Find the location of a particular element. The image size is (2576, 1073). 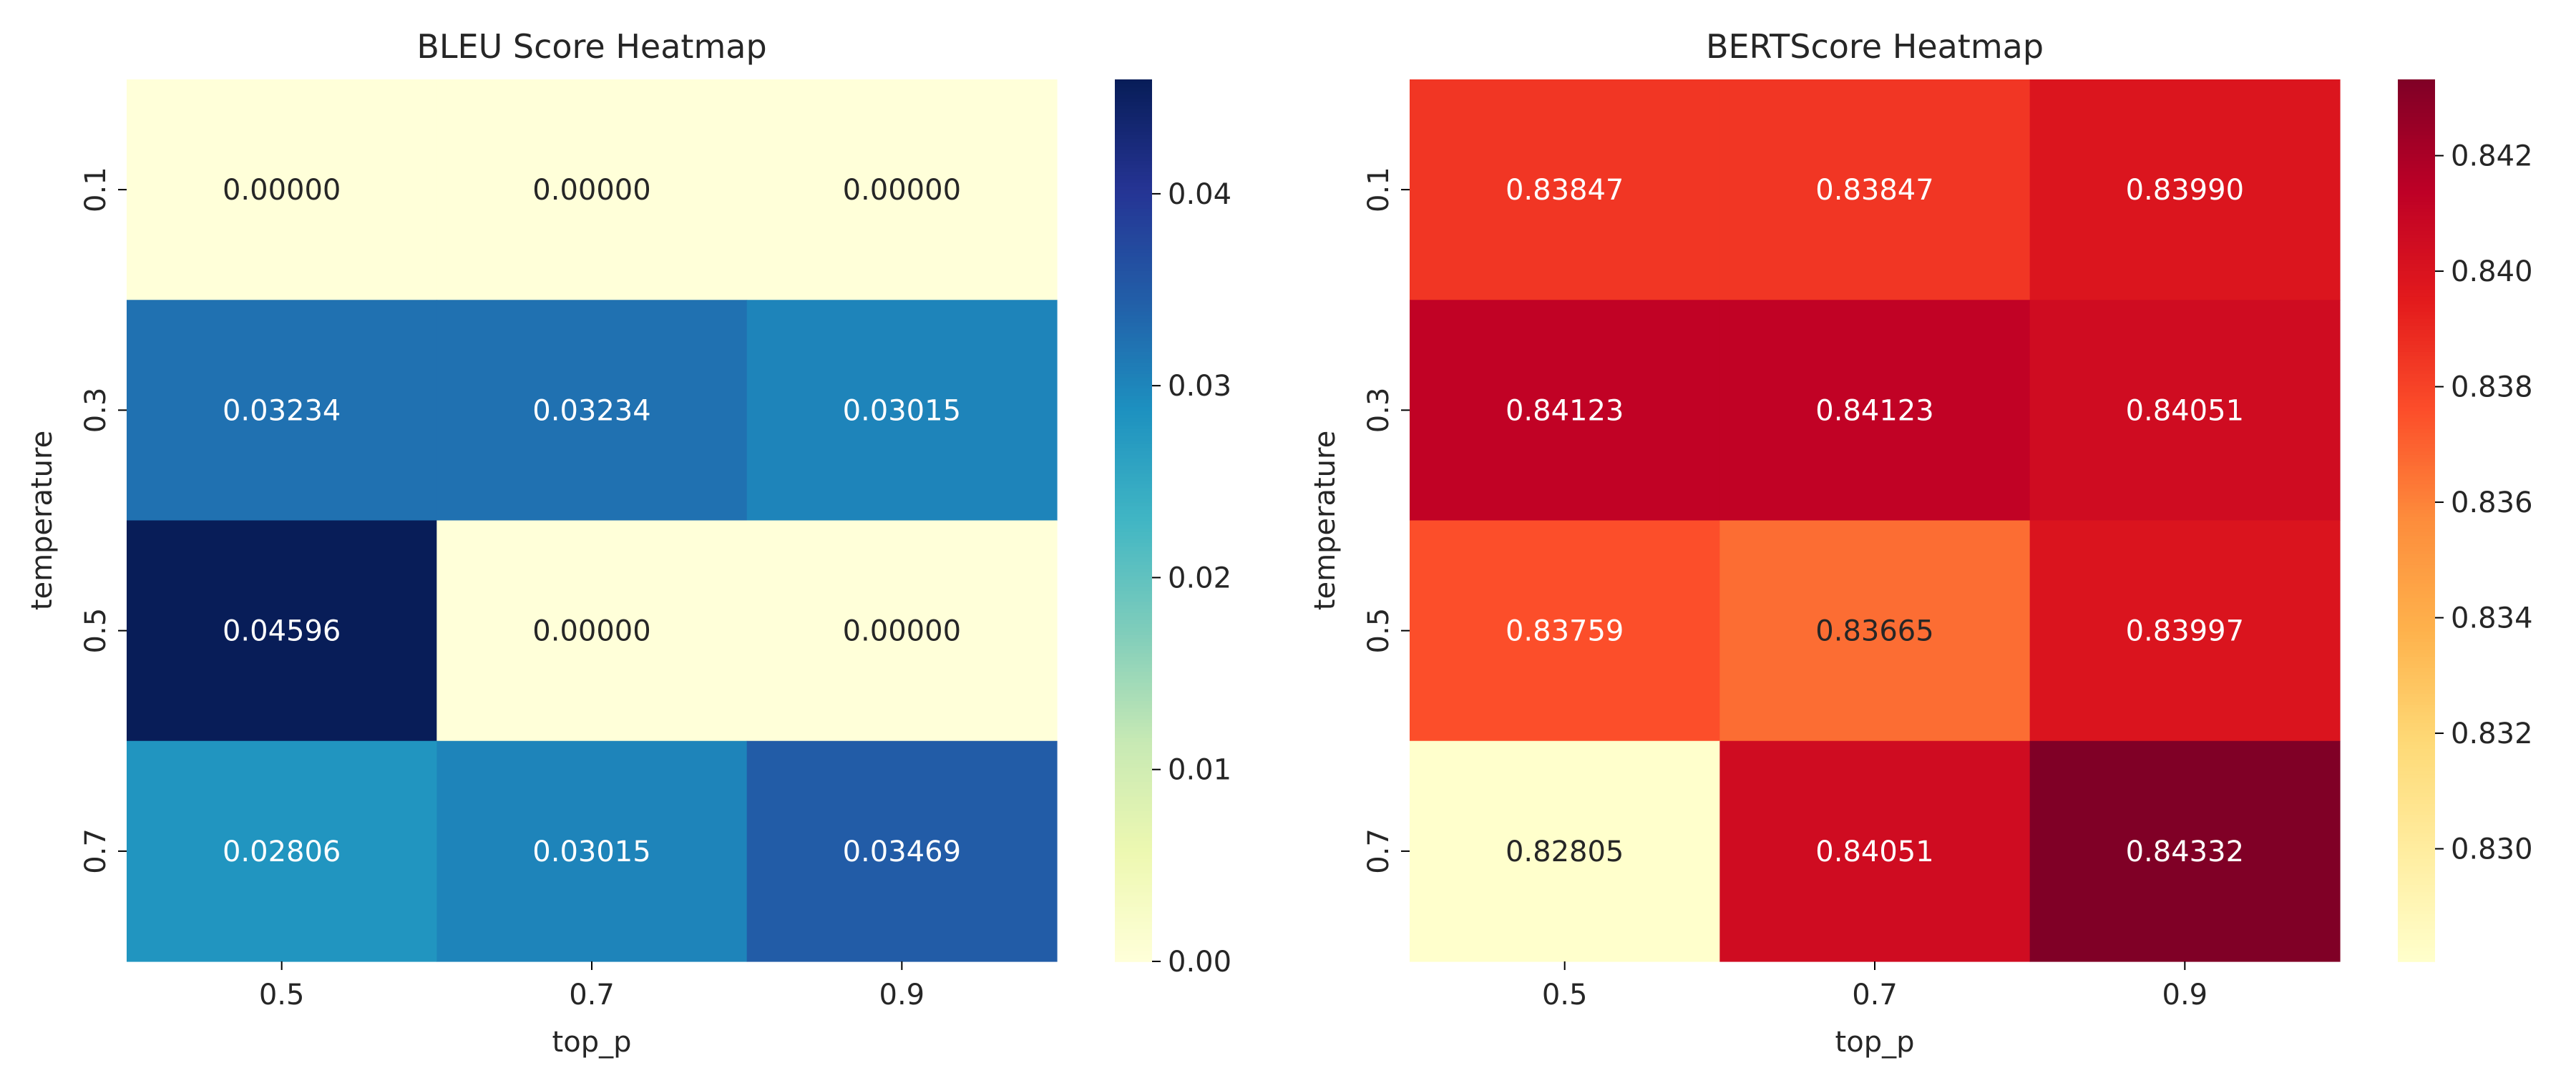

bleu-cell-value-label: 0.03015 is located at coordinates (591, 852).